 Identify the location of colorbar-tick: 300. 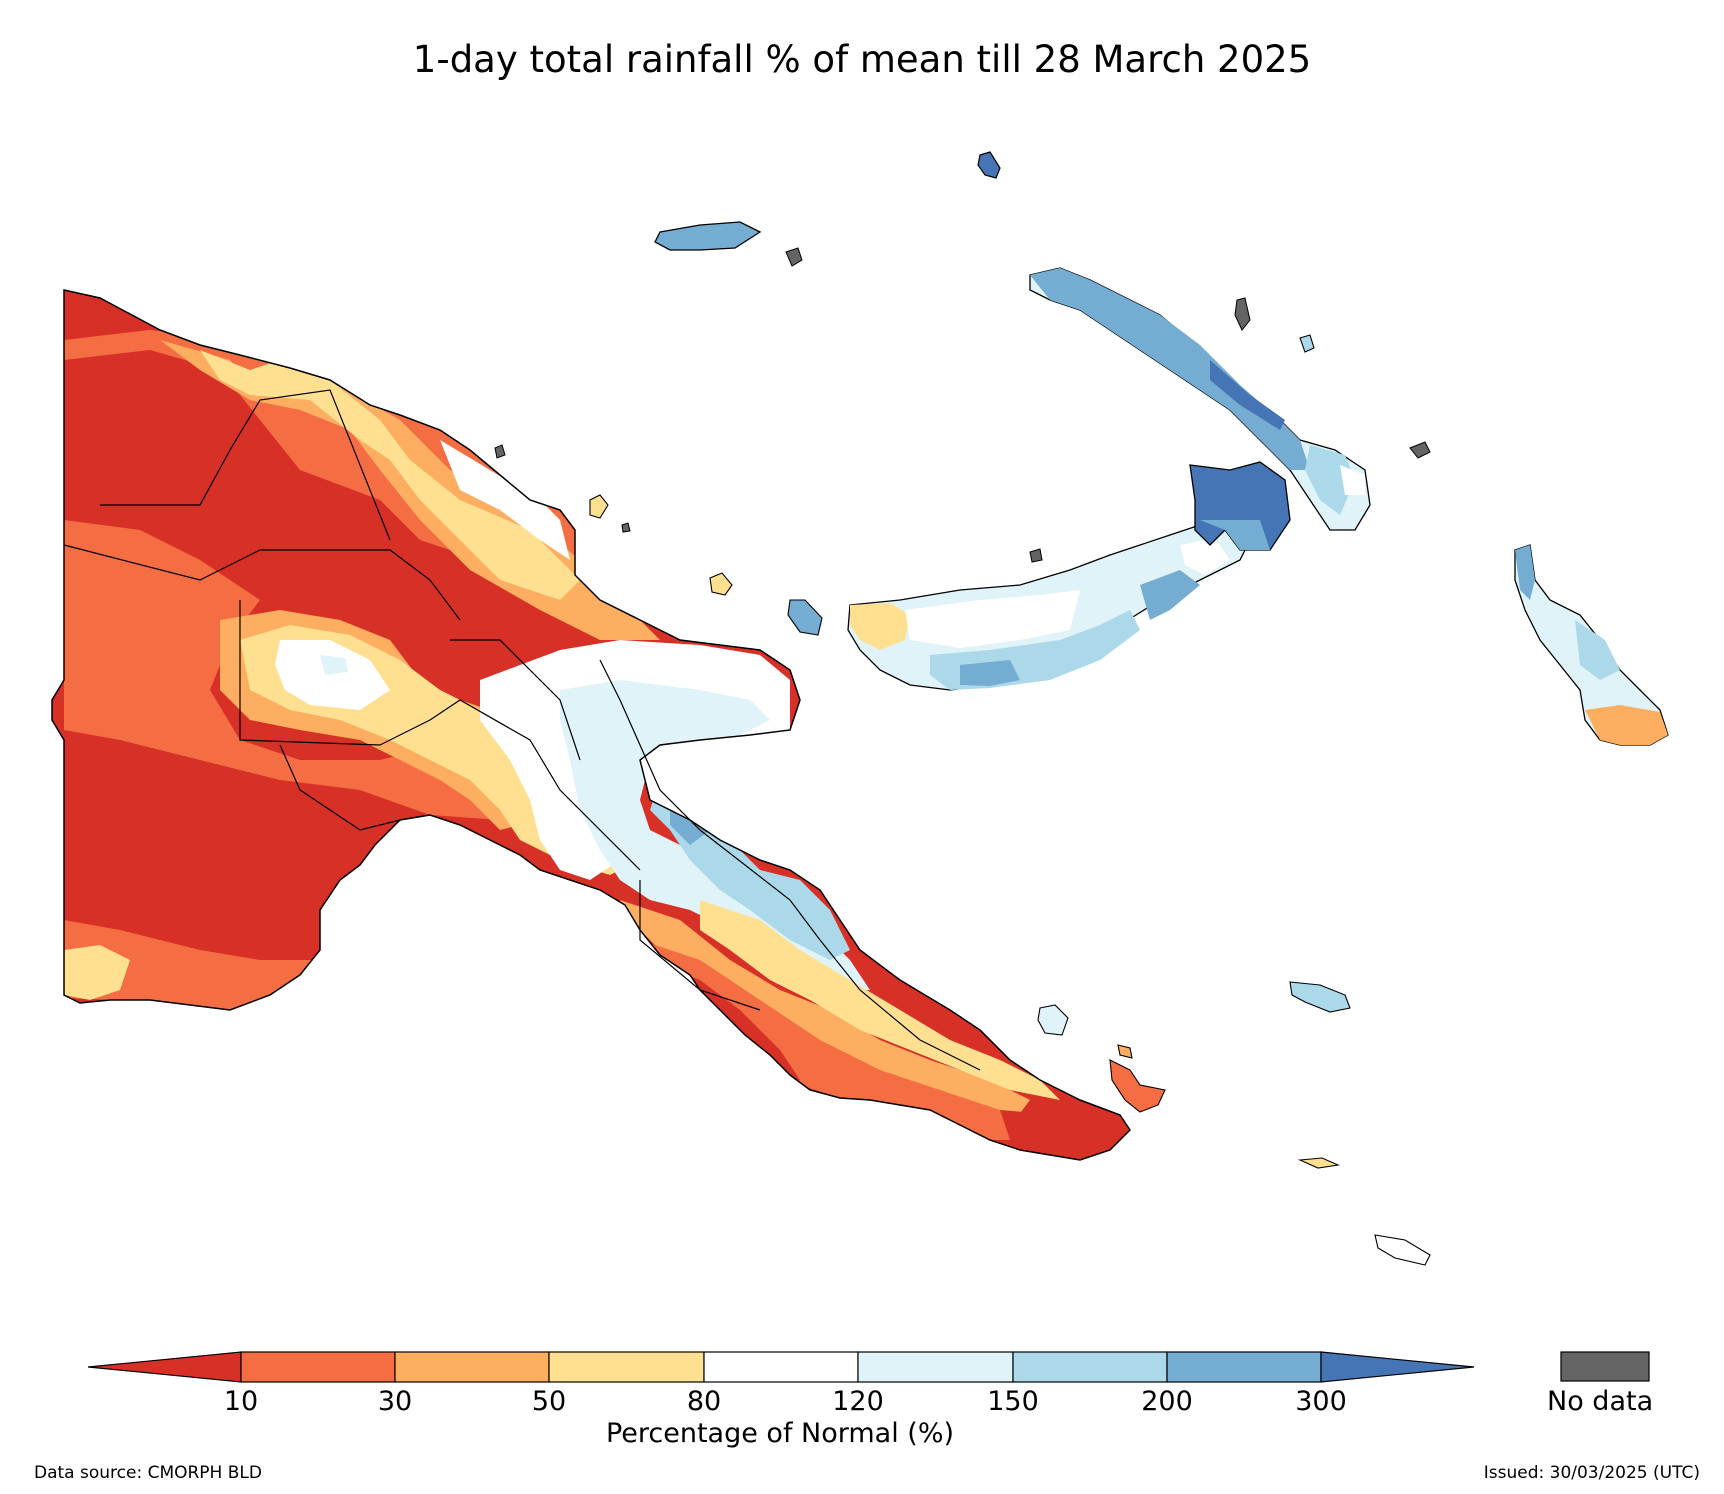
(1321, 1401).